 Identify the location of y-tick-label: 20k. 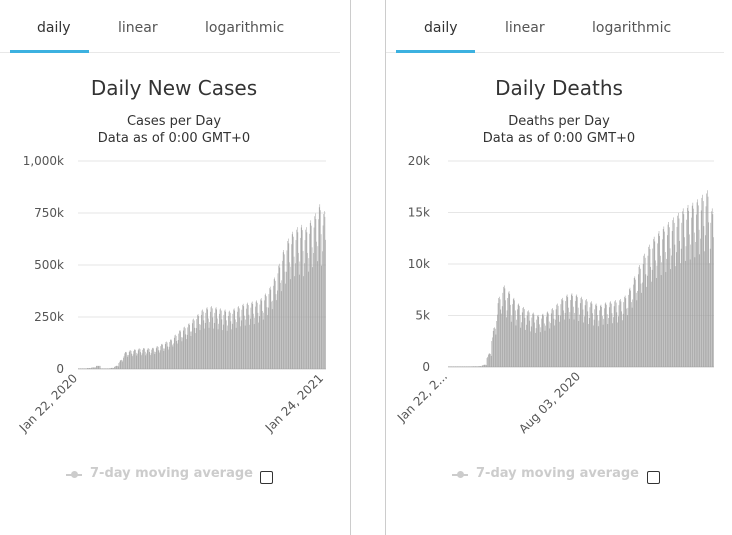
(419, 161).